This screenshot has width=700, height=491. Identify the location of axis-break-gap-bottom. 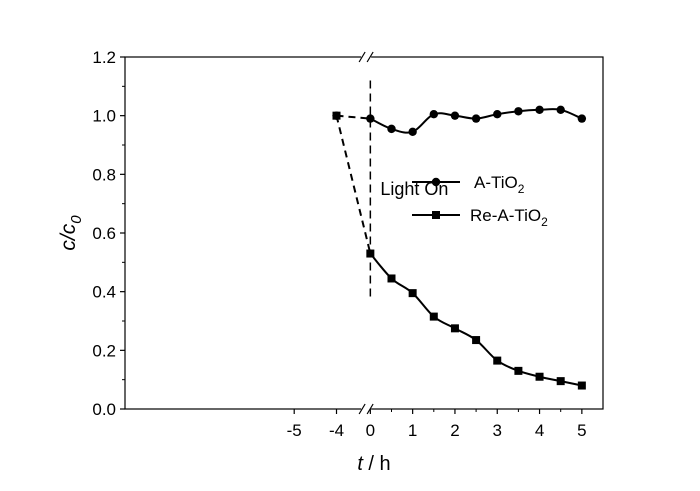
(366, 409).